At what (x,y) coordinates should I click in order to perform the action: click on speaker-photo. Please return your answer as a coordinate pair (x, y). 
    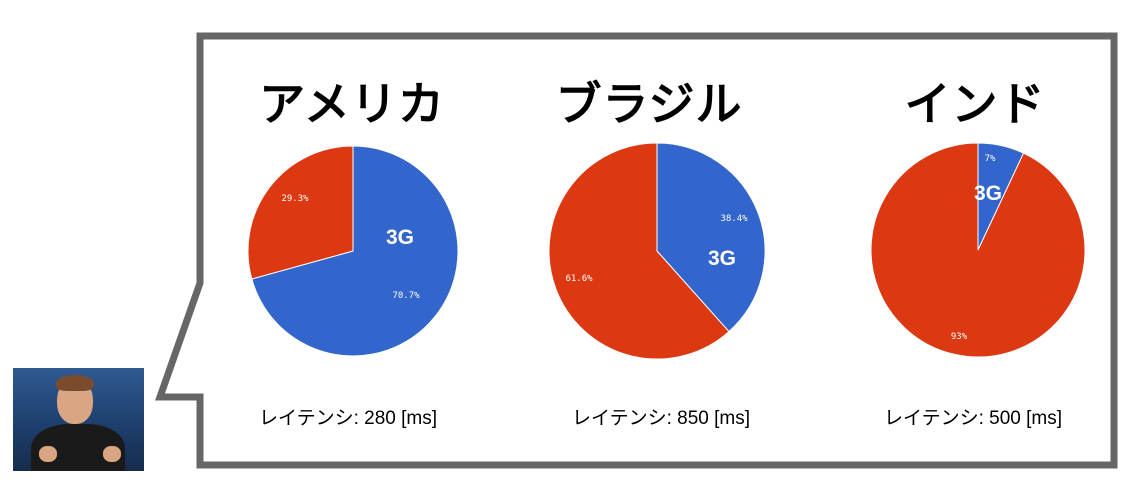
    Looking at the image, I should click on (78, 419).